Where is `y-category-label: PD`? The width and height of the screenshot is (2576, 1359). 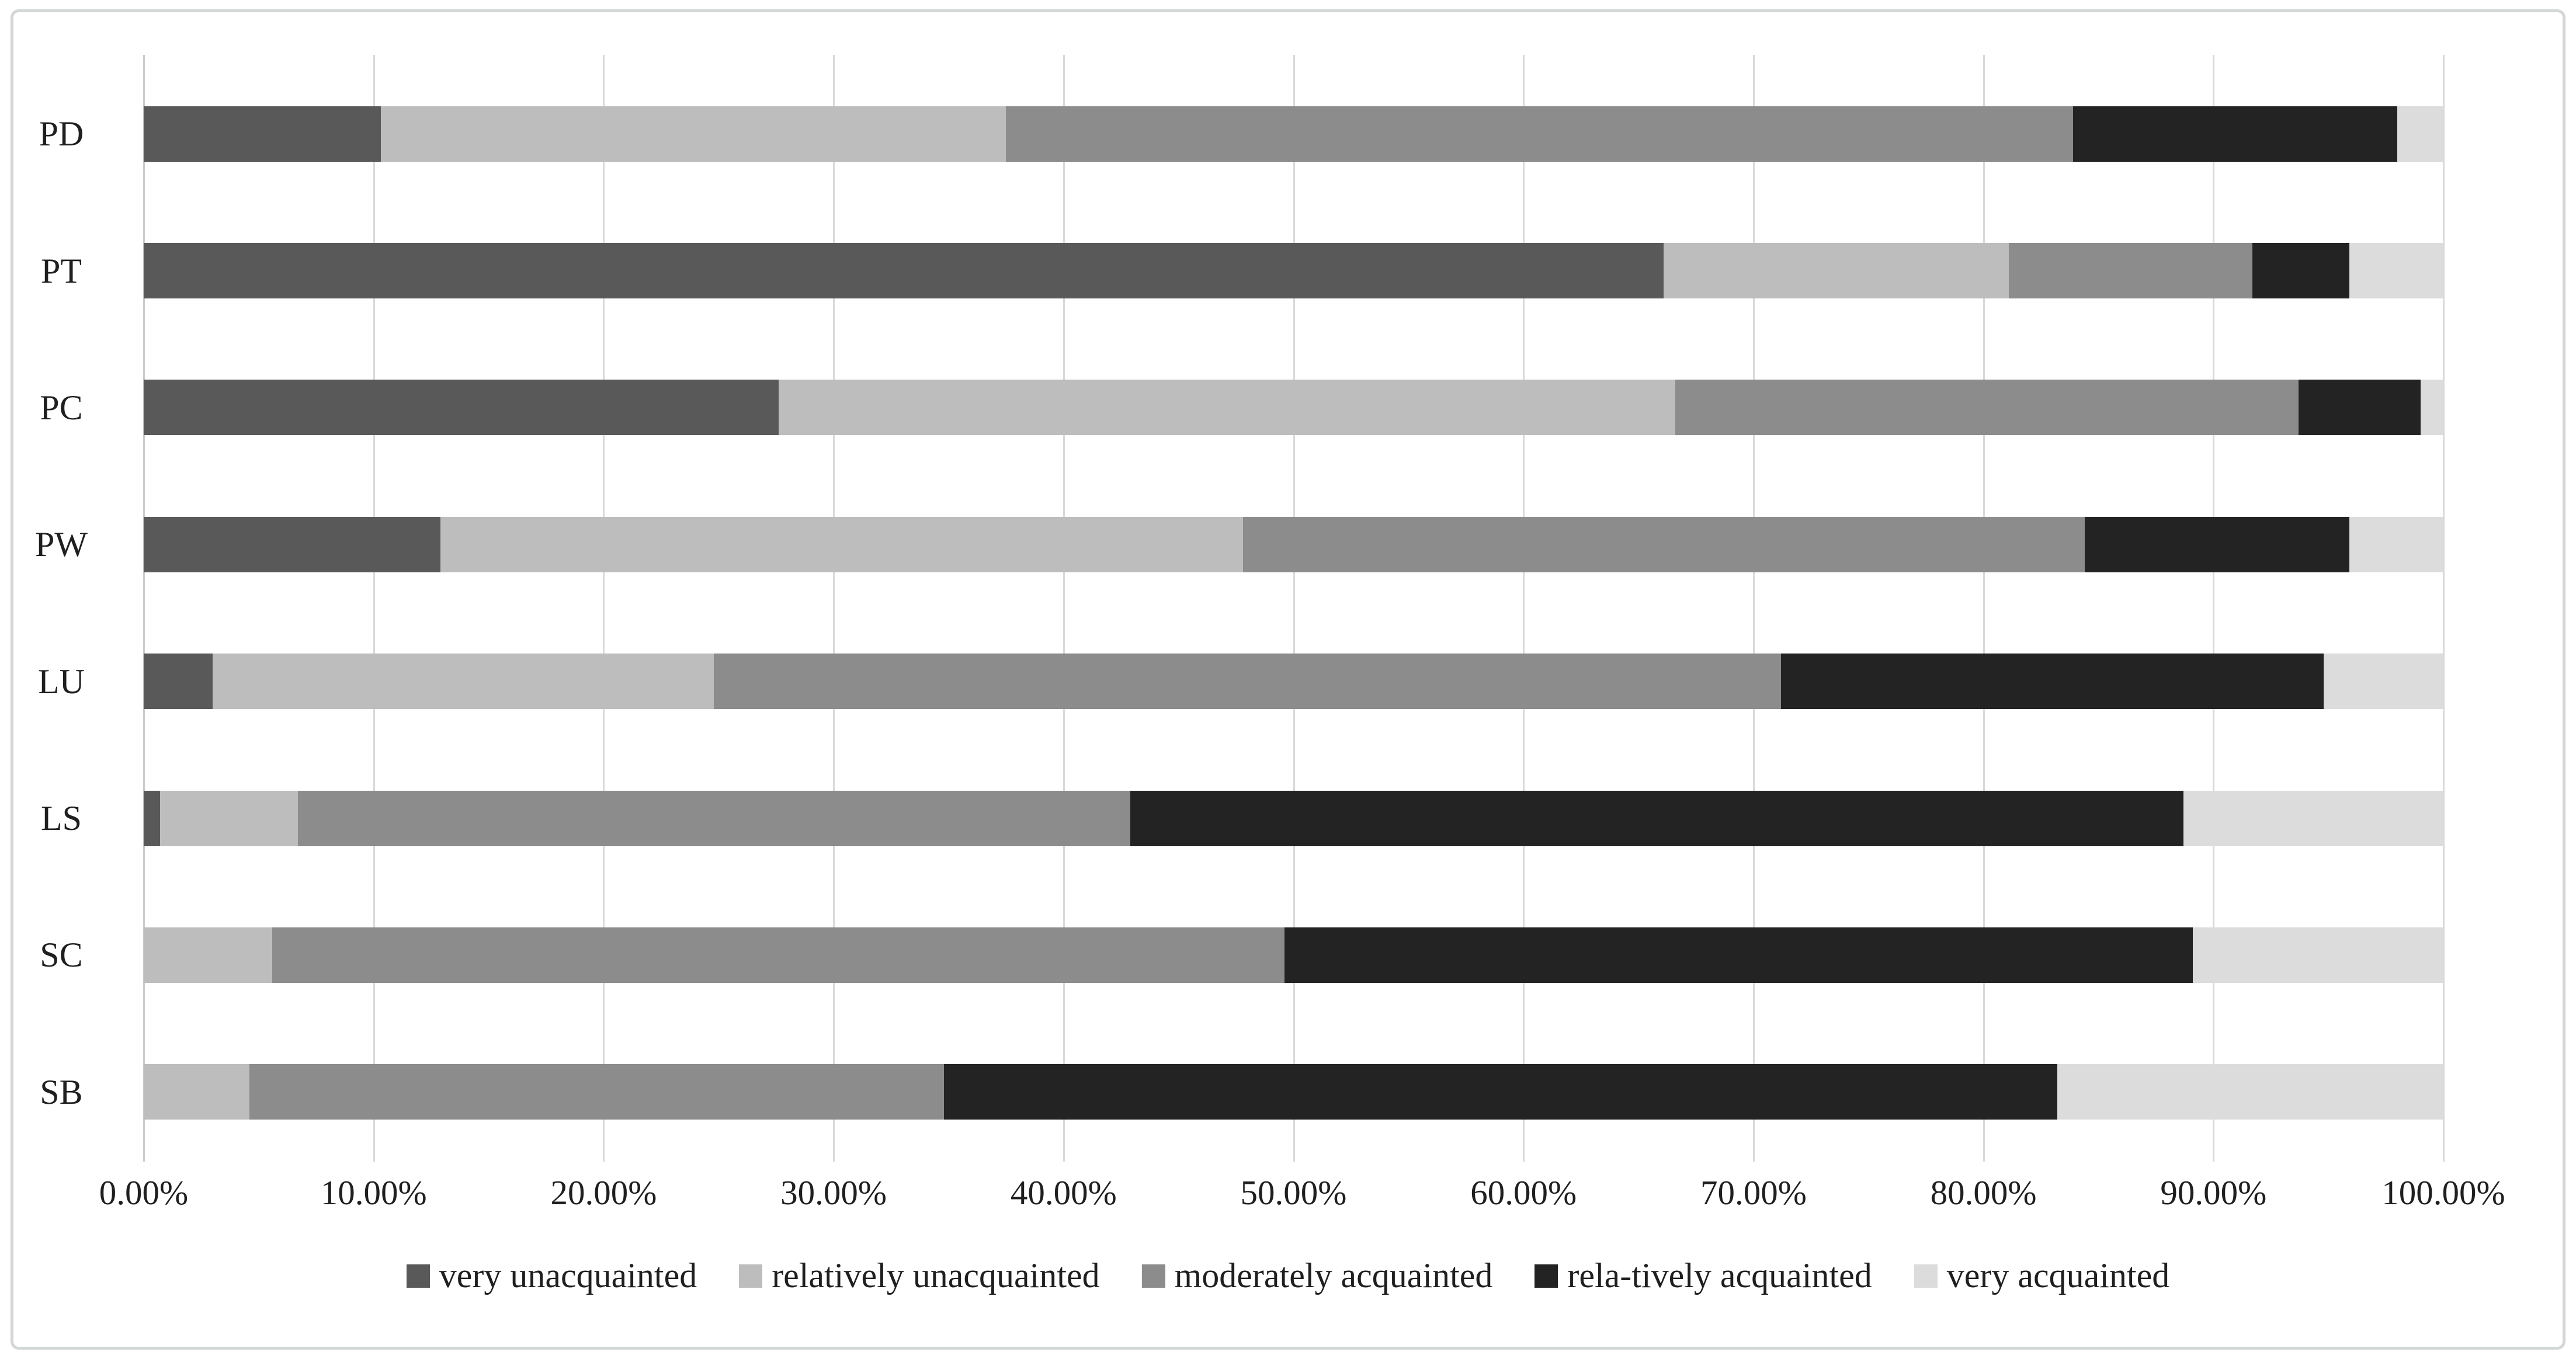 y-category-label: PD is located at coordinates (61, 134).